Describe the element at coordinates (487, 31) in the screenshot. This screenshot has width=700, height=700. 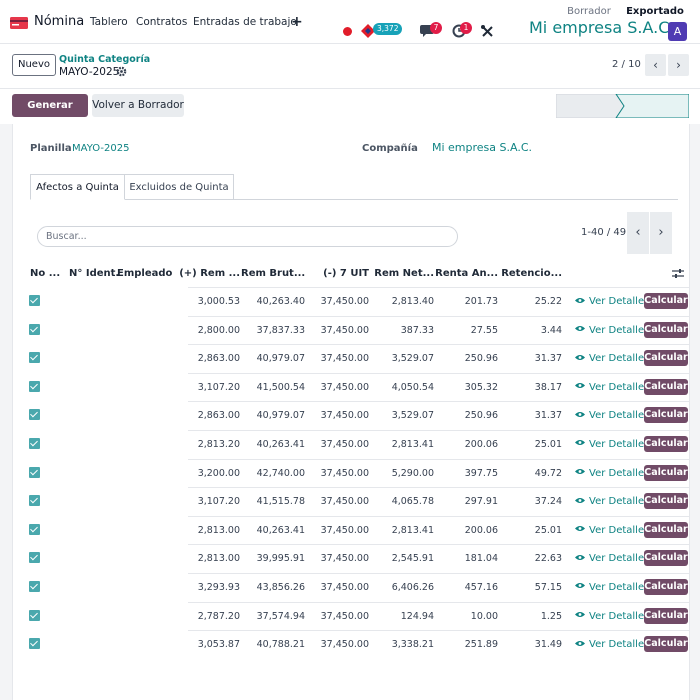
I see `debug-tools-icon` at that location.